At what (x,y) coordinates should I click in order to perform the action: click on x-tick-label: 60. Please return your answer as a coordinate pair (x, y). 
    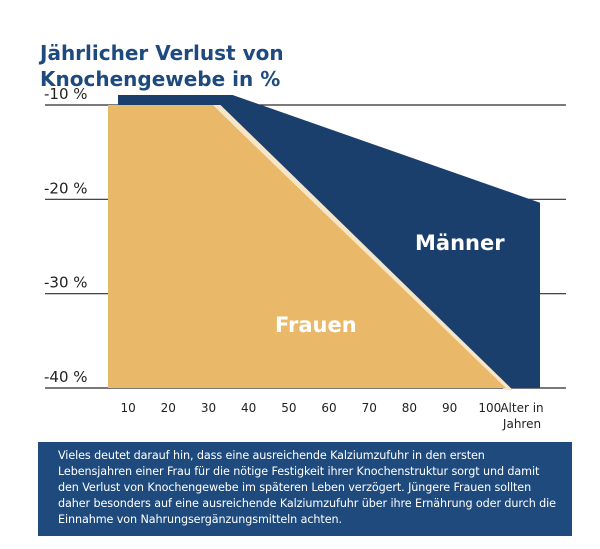
    Looking at the image, I should click on (328, 408).